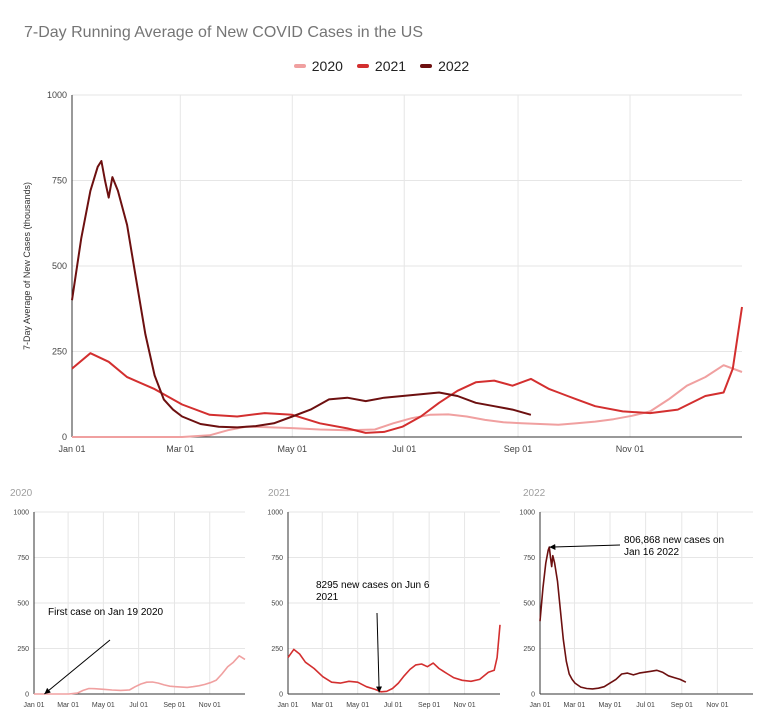 This screenshot has width=763, height=719. What do you see at coordinates (454, 66) in the screenshot?
I see `legend-label-2022: 2022` at bounding box center [454, 66].